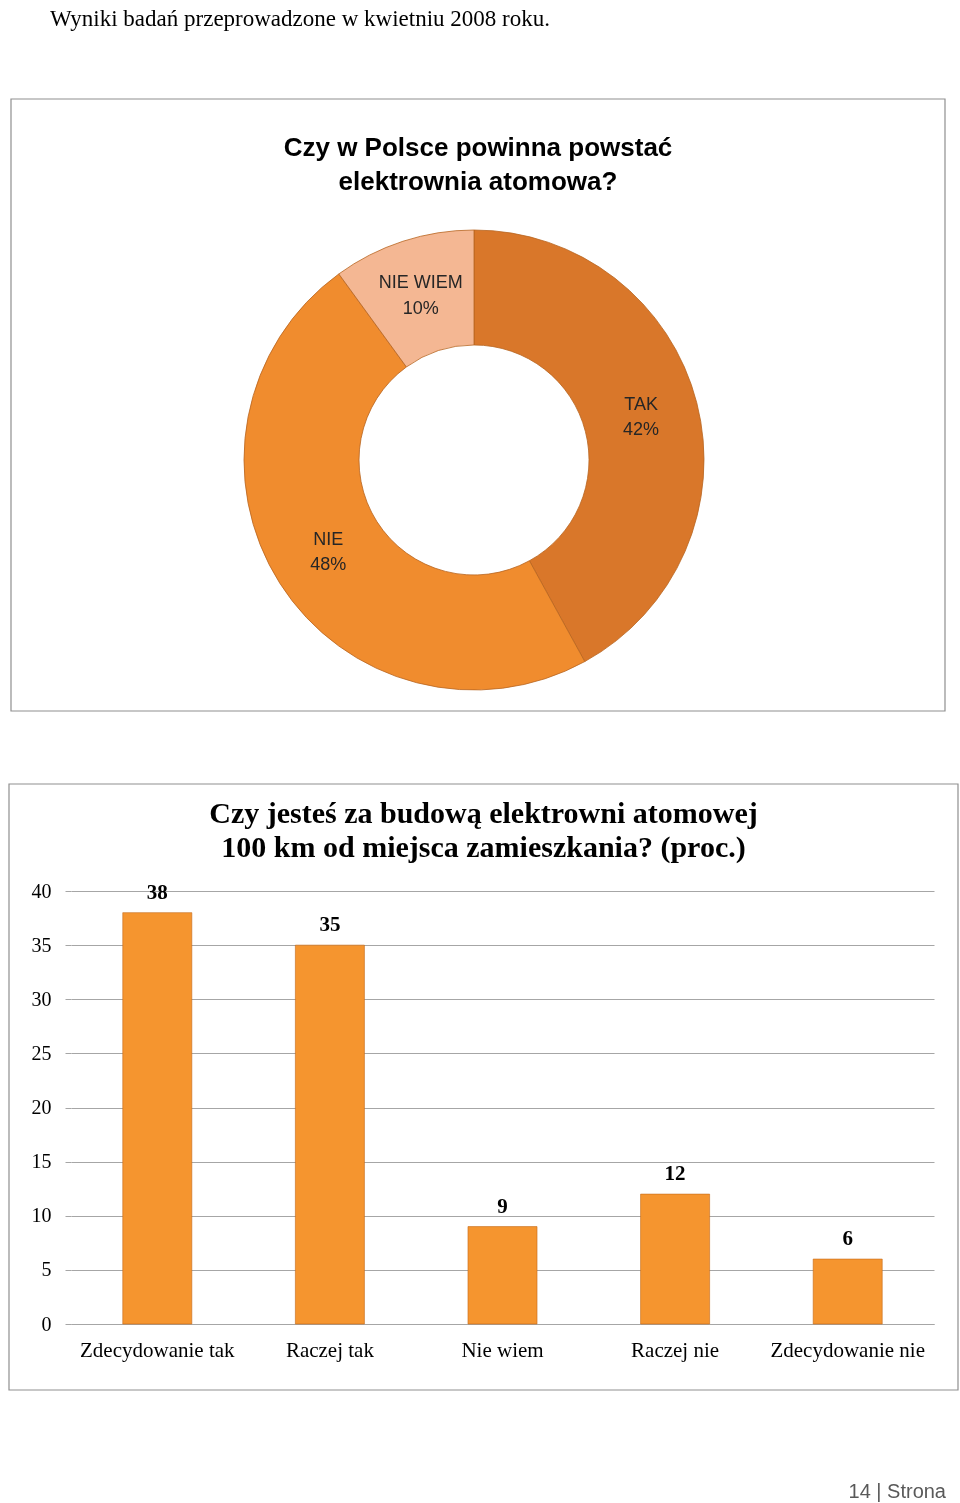  What do you see at coordinates (41, 998) in the screenshot?
I see `y-tick-label: 30` at bounding box center [41, 998].